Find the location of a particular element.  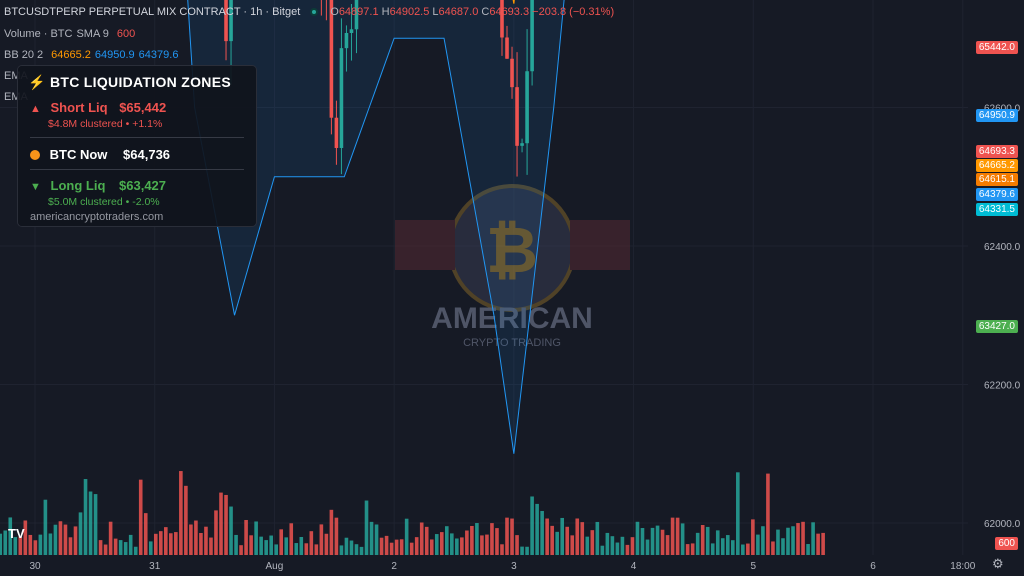

ema-price-badge: 64615.1 is located at coordinates (996, 179).